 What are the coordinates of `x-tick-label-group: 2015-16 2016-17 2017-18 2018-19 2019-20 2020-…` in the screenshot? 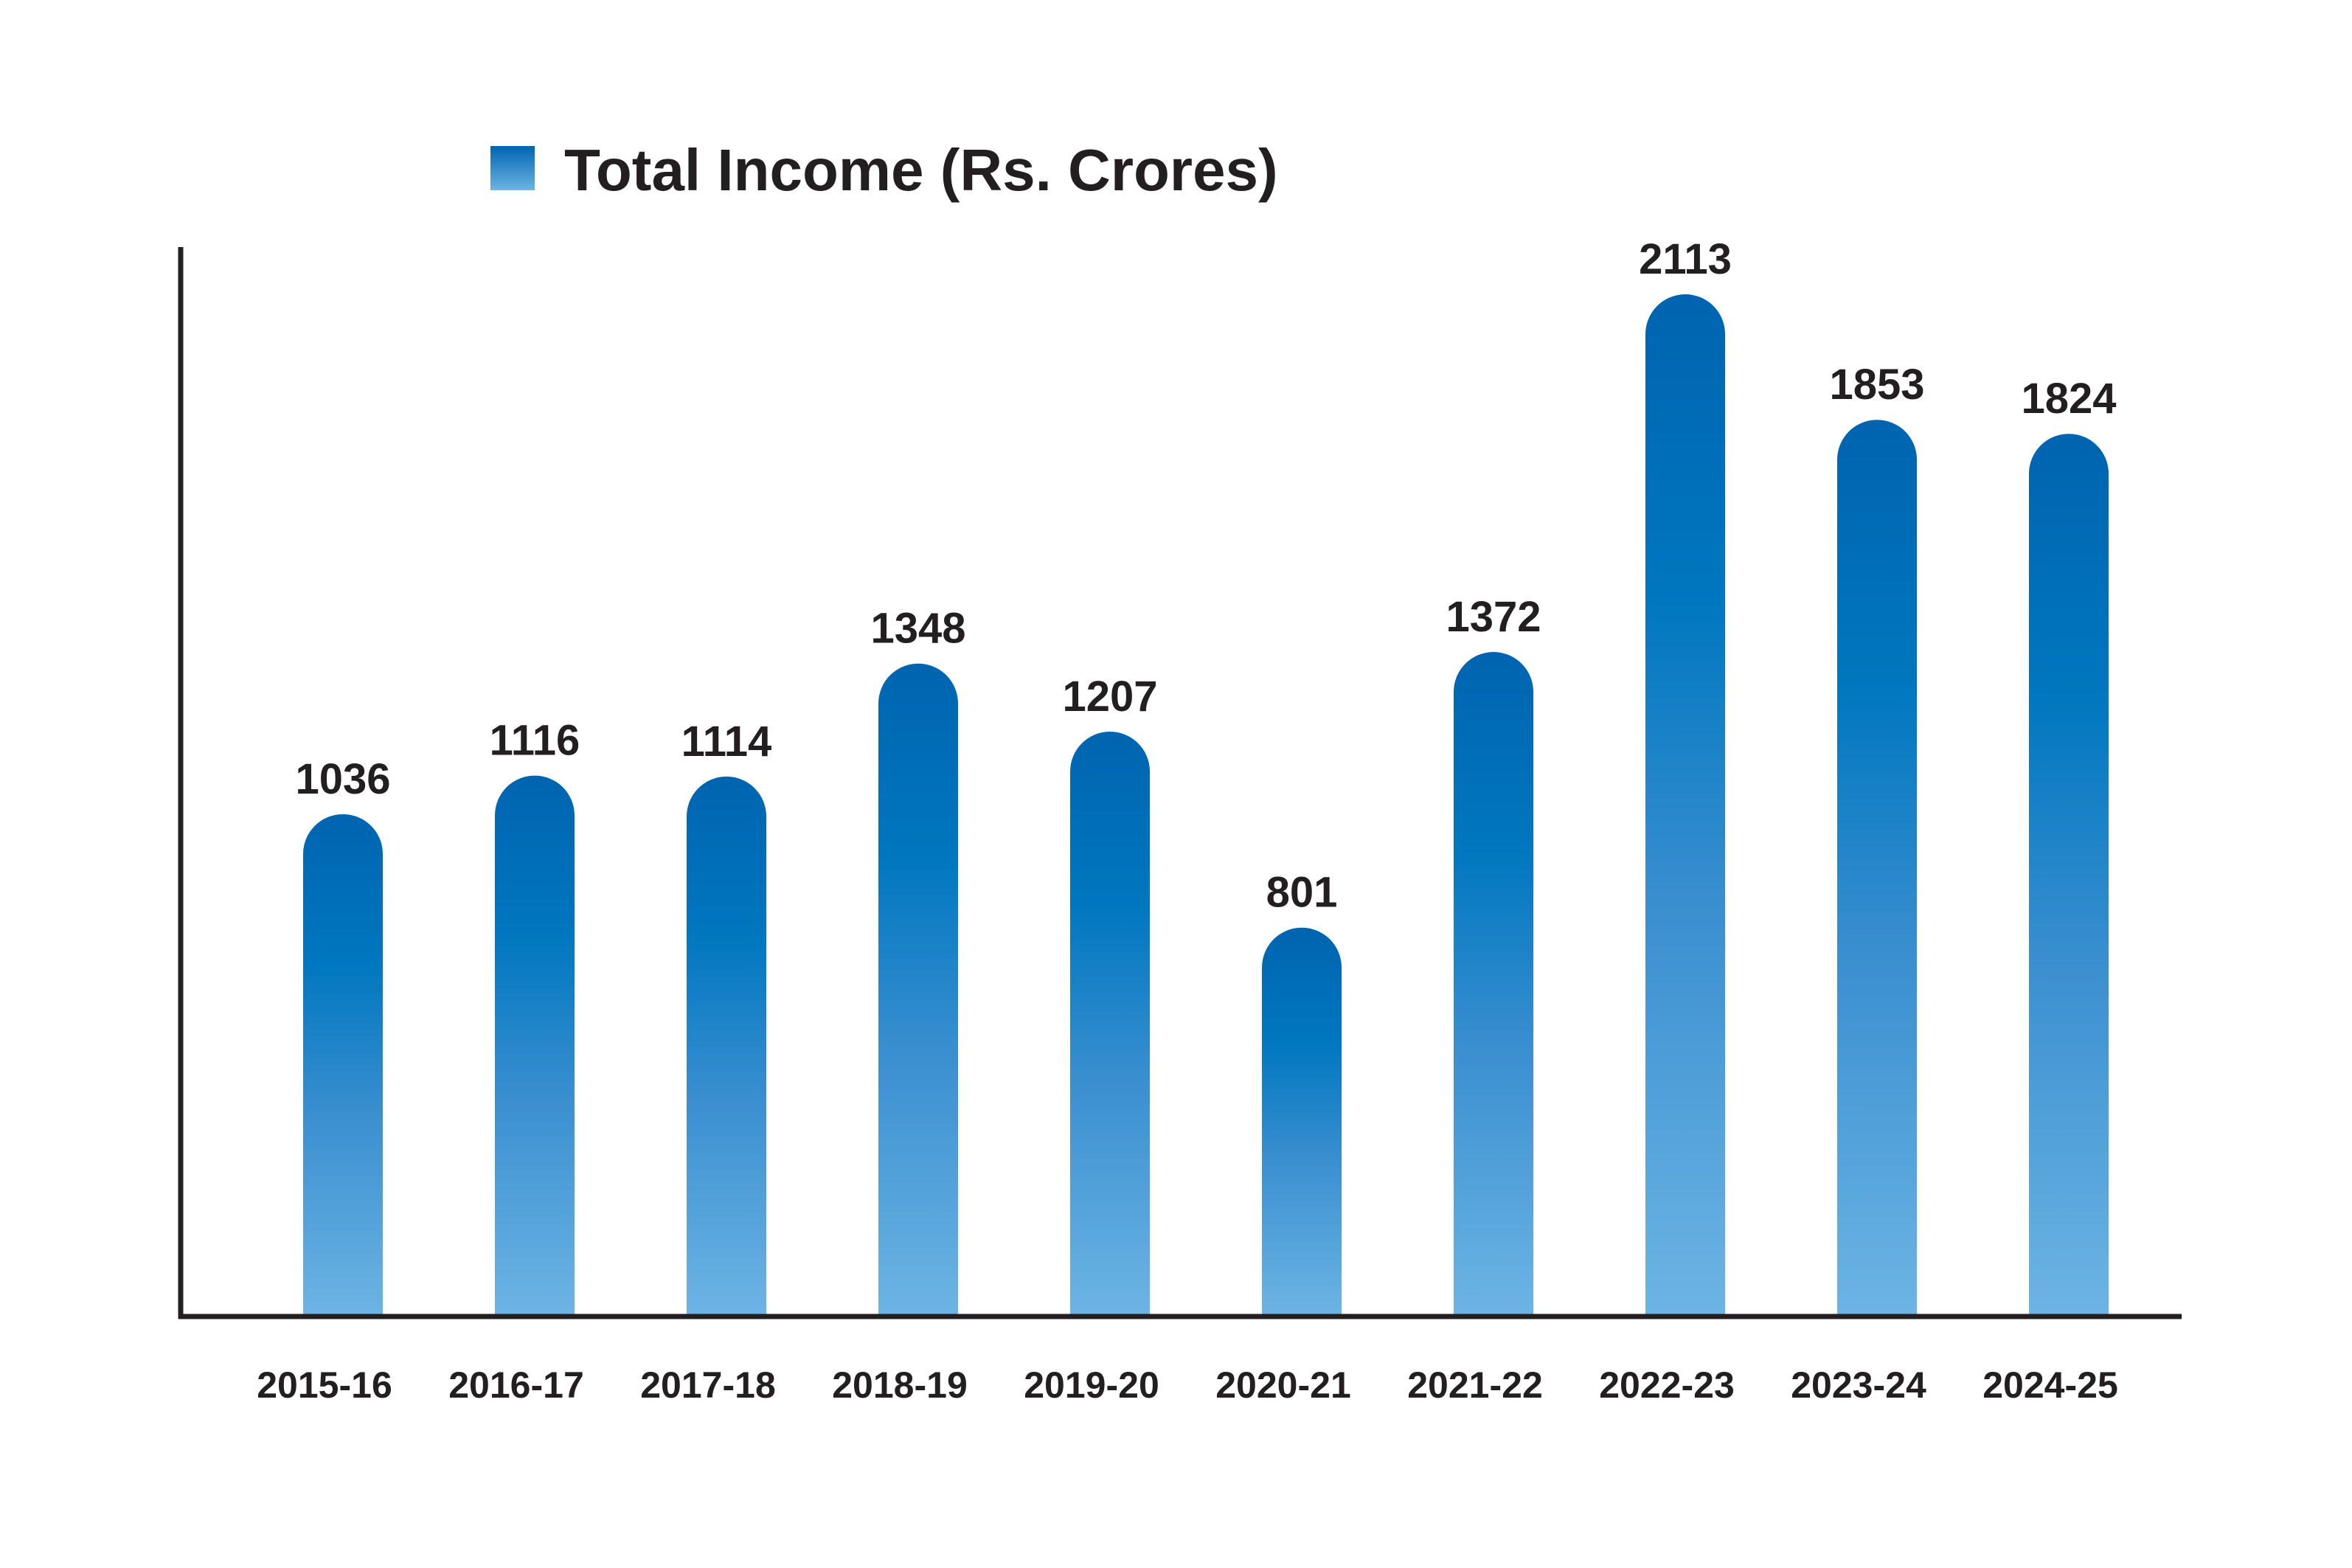 It's located at (1187, 1385).